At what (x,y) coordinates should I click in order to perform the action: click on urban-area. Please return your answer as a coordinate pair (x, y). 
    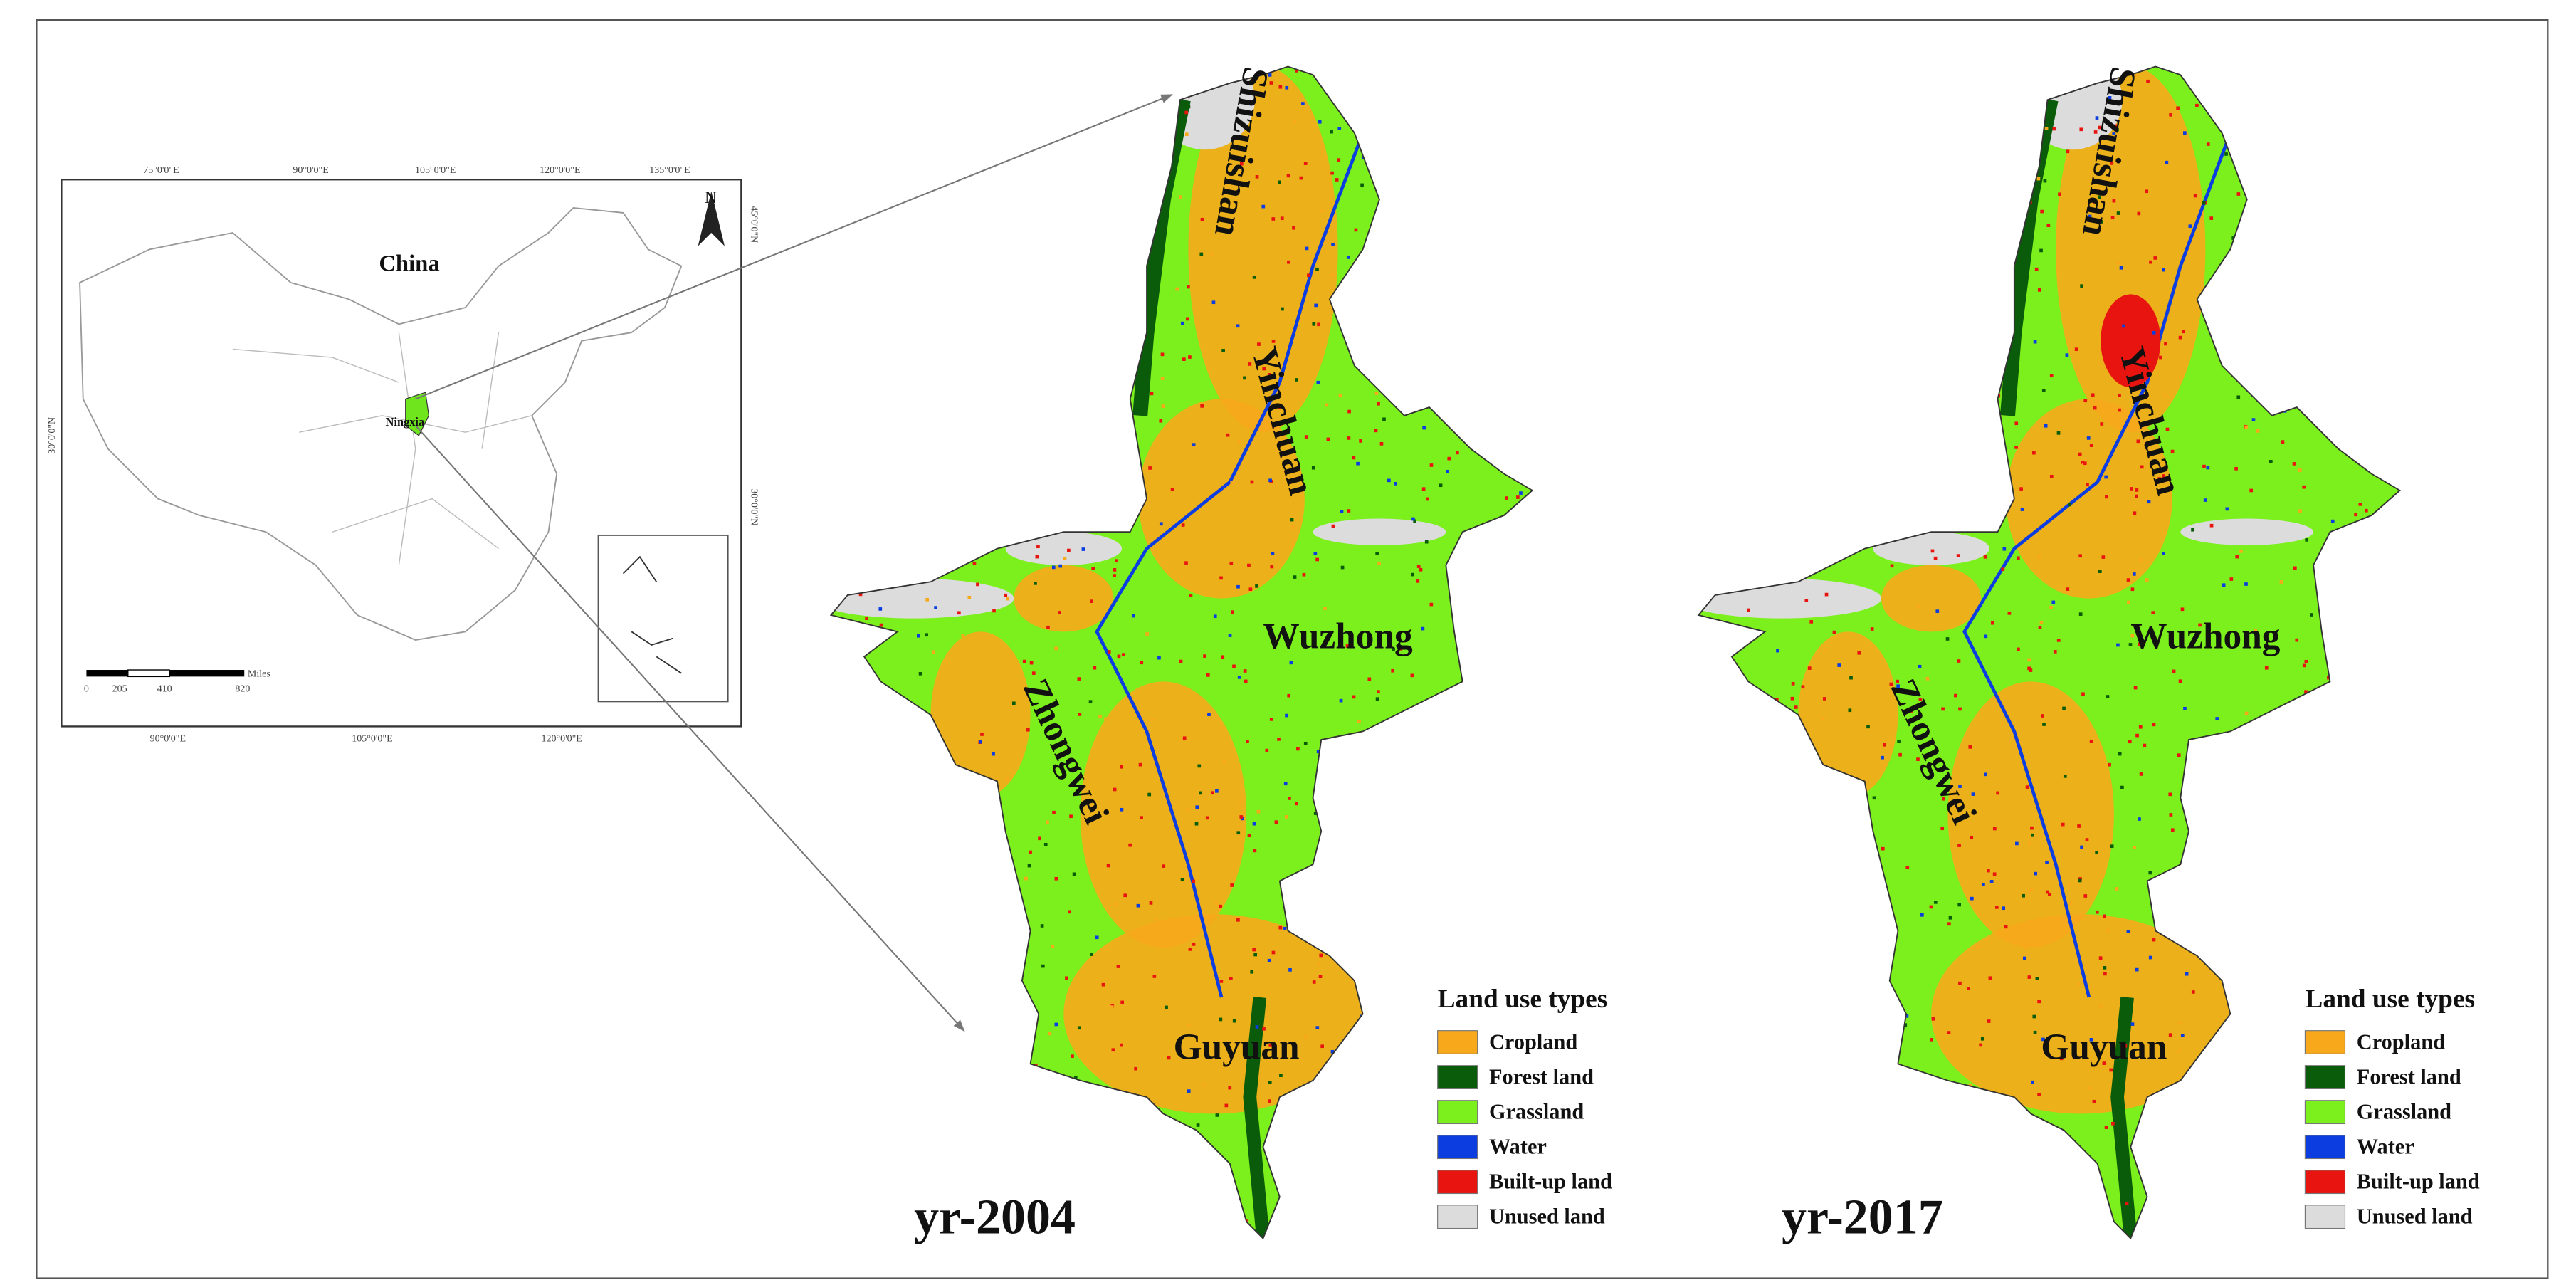
    Looking at the image, I should click on (2131, 341).